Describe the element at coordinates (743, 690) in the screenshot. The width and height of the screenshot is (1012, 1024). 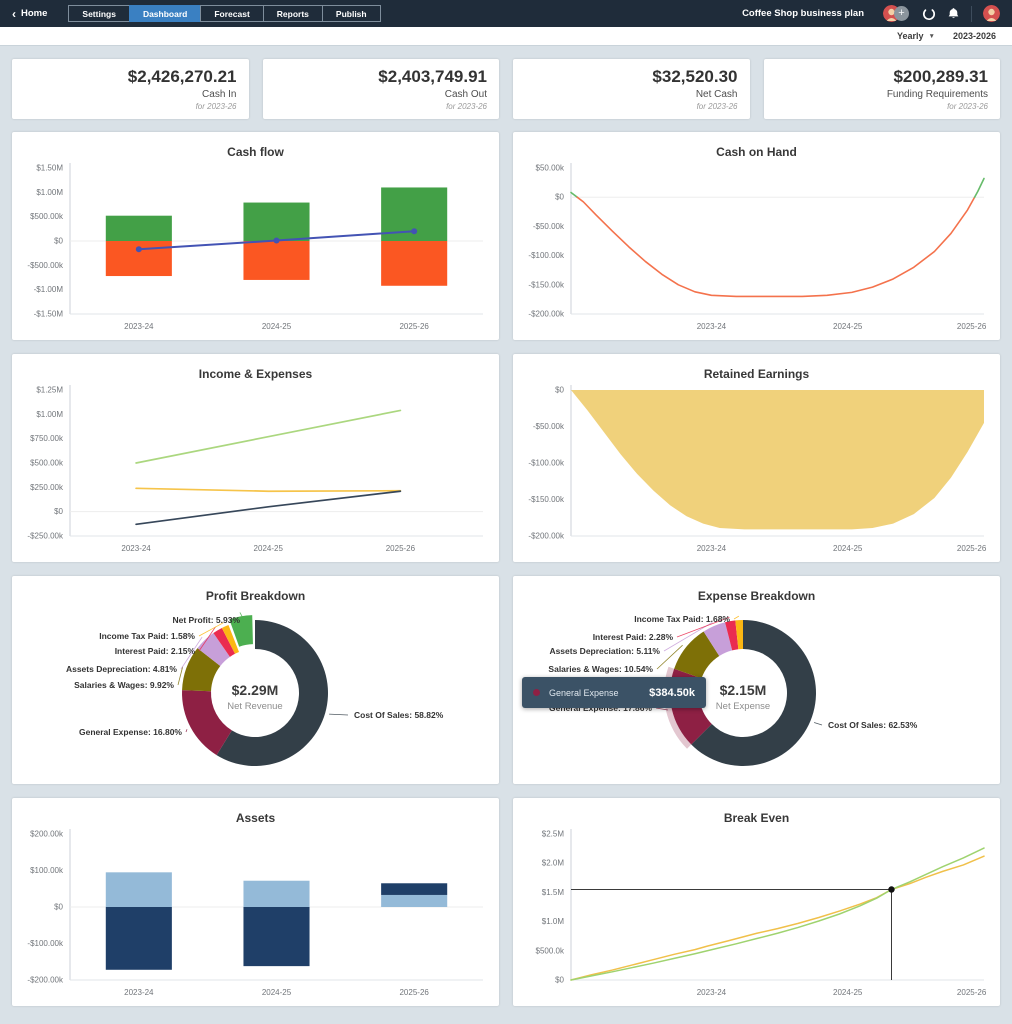
I see `svg-text: $2.15M` at that location.